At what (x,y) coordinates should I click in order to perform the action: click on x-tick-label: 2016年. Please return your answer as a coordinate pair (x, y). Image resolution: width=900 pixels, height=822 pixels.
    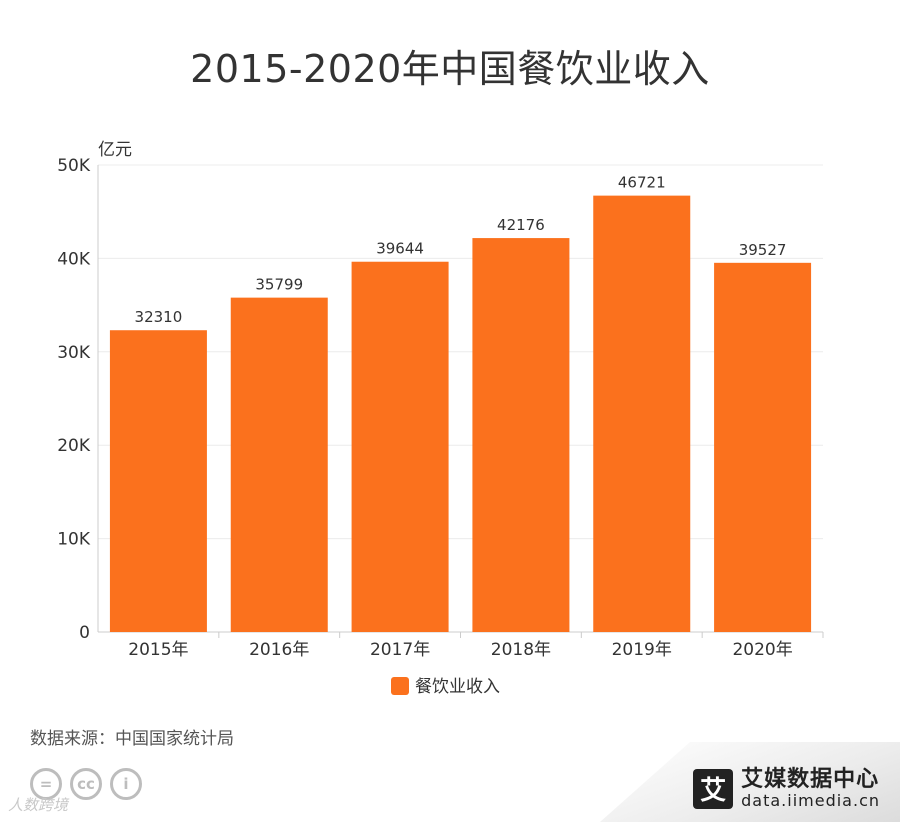
    Looking at the image, I should click on (279, 650).